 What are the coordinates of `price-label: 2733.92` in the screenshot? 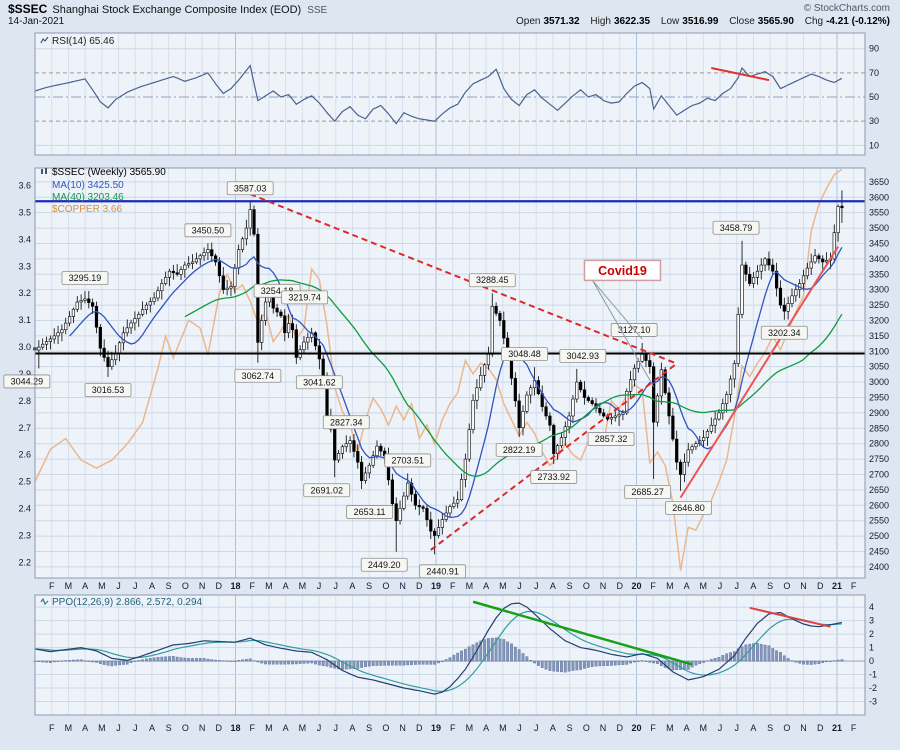 It's located at (554, 477).